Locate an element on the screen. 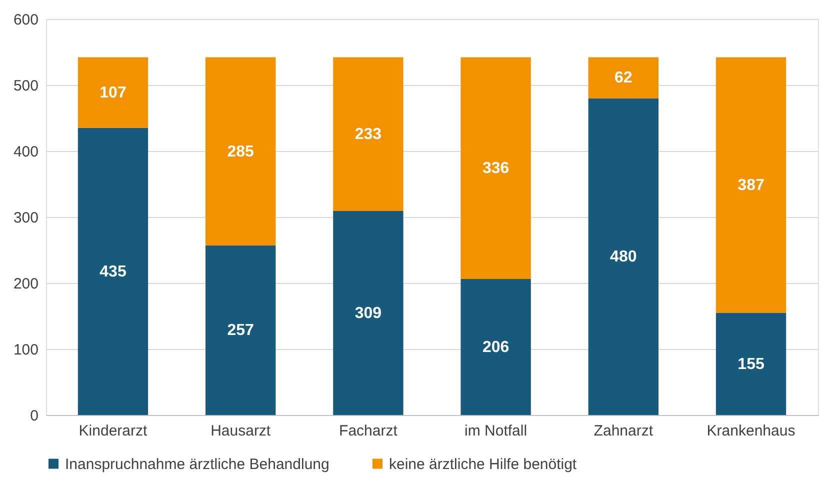  data-label: 62 is located at coordinates (623, 78).